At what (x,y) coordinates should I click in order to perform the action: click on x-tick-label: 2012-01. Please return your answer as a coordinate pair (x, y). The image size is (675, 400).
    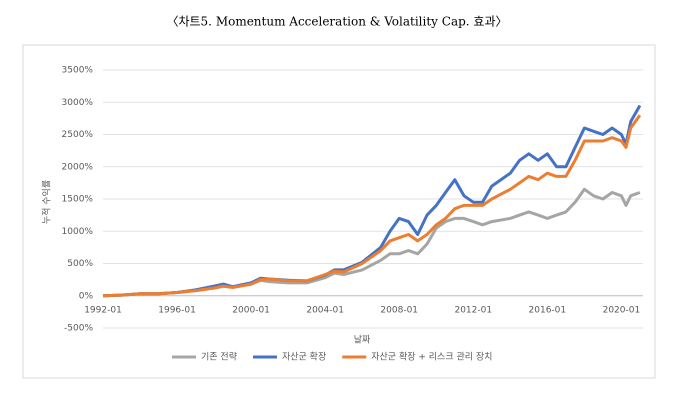
    Looking at the image, I should click on (473, 310).